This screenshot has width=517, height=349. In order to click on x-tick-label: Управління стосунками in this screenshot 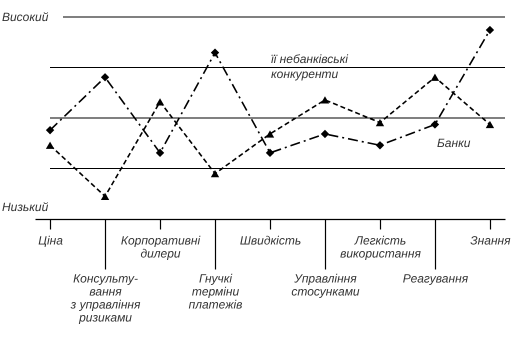, I will do `click(325, 285)`.